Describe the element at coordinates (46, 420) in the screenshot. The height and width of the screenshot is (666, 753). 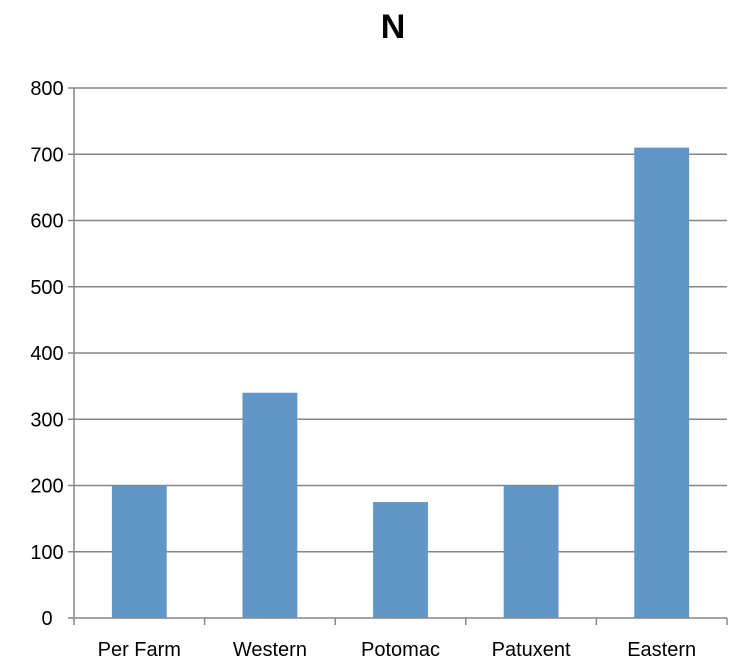
I see `y-tick-label: 300` at that location.